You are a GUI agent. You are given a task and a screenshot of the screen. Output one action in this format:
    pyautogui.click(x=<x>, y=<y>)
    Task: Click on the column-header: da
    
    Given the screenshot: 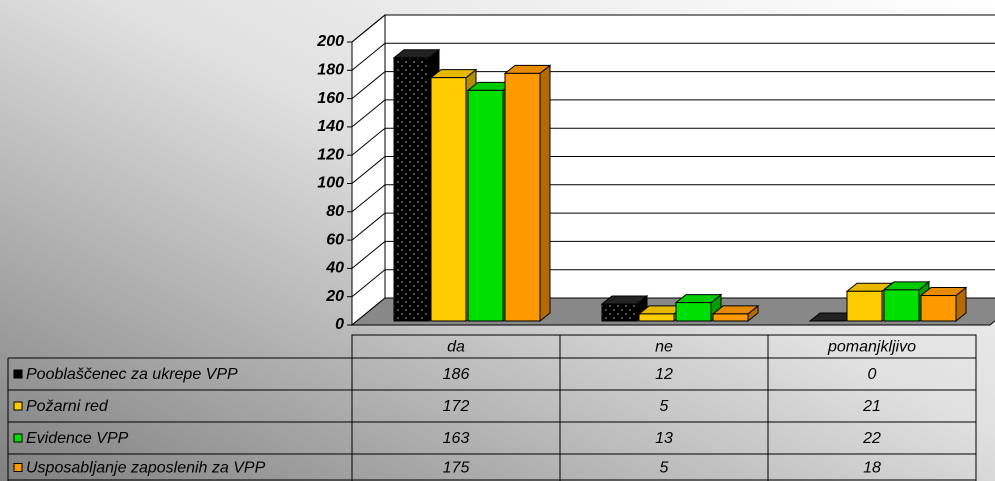 What is the action you would take?
    pyautogui.click(x=456, y=347)
    